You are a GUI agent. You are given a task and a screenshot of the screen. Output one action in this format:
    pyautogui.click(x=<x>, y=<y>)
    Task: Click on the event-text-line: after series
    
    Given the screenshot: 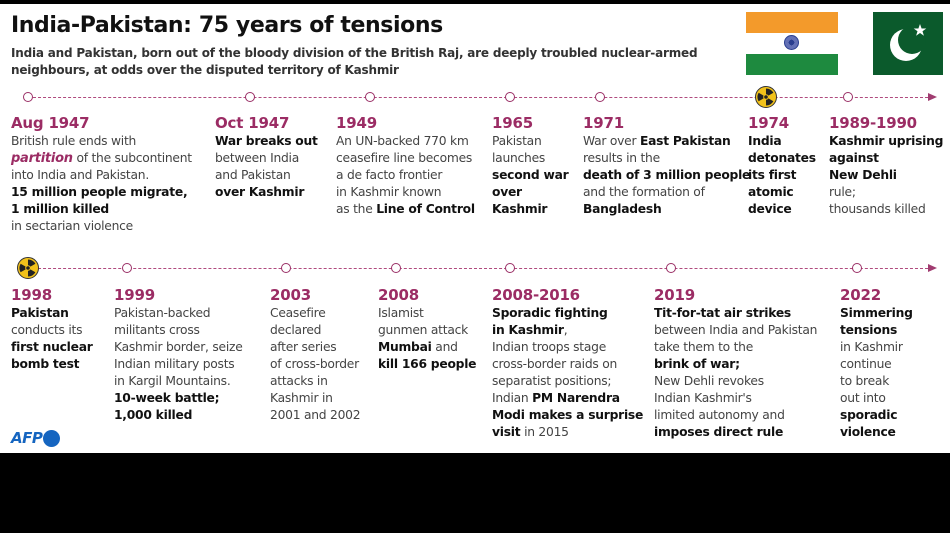 What is the action you would take?
    pyautogui.click(x=303, y=347)
    